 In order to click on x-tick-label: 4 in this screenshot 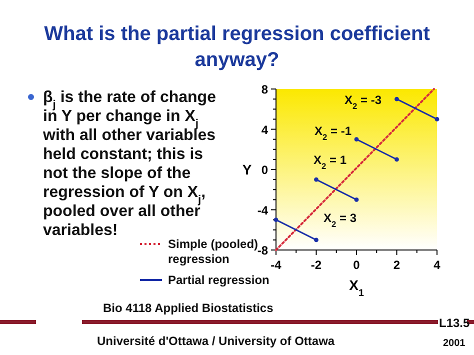, I will do `click(437, 265)`.